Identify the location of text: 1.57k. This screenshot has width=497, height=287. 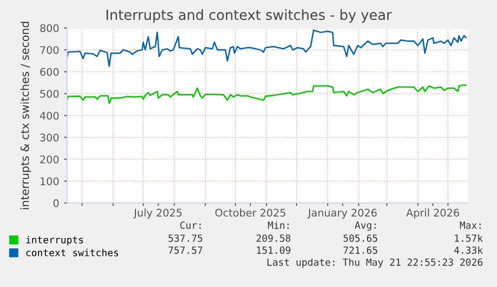
(468, 238).